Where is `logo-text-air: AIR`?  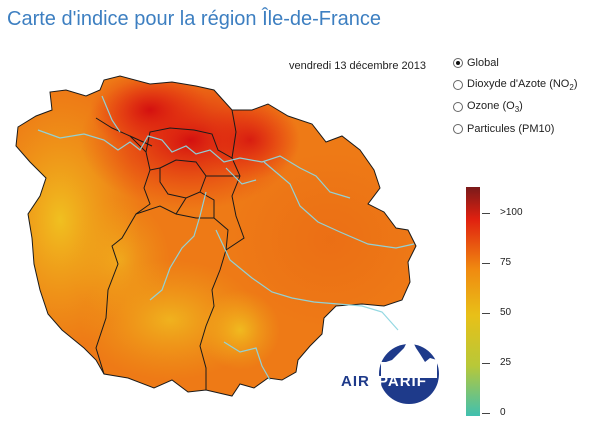
logo-text-air: AIR is located at coordinates (355, 381).